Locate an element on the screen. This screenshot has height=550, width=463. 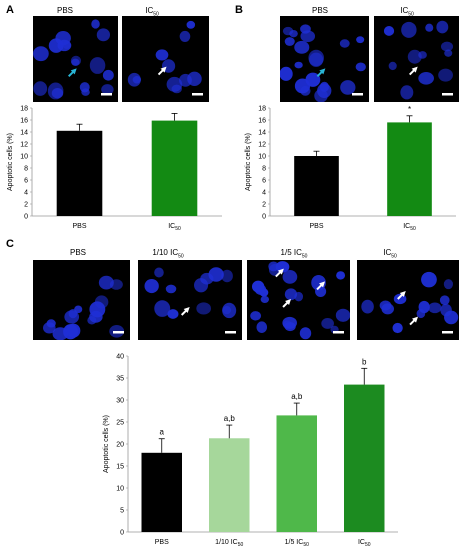
x-tick-label: PBS is located at coordinates (316, 226).